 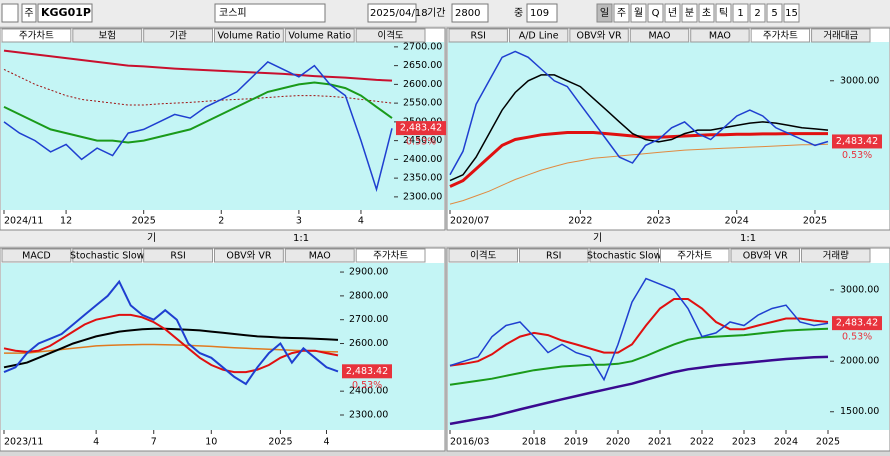 What do you see at coordinates (859, 411) in the screenshot?
I see `y-tick-label: 1500.00` at bounding box center [859, 411].